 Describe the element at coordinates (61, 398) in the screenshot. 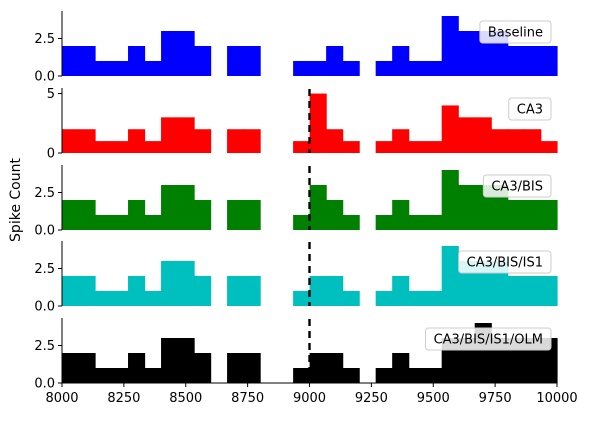

I see `x-tick-label: 8000` at that location.